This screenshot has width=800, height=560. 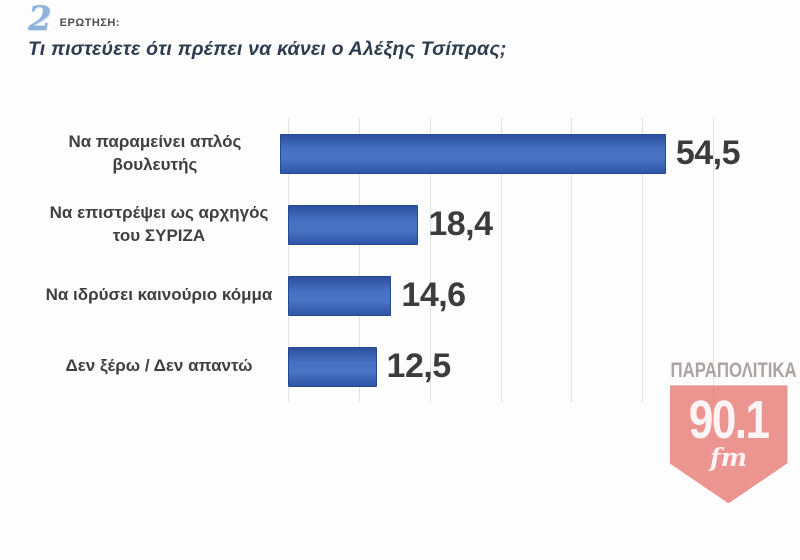 What do you see at coordinates (708, 153) in the screenshot?
I see `bar-value: 54,5` at bounding box center [708, 153].